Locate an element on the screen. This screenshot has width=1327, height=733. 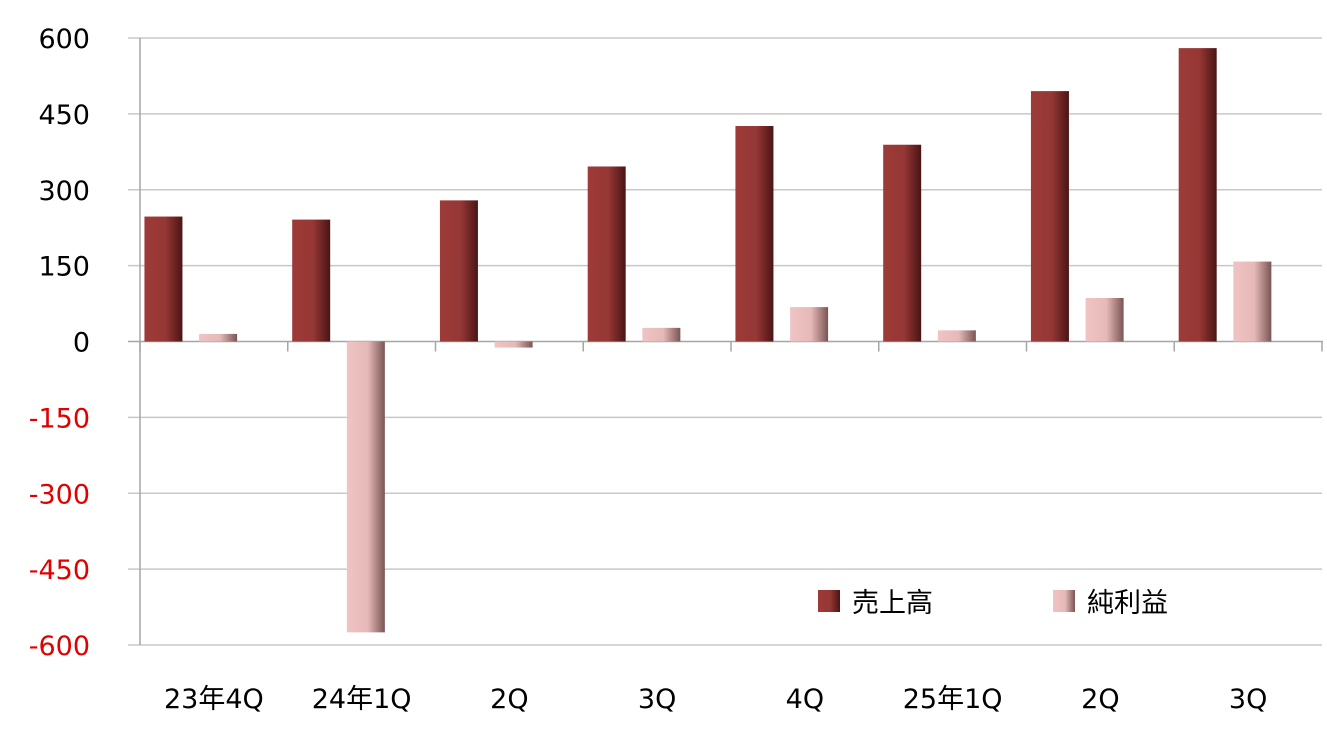
y-tick-label: 150 is located at coordinates (64, 267).